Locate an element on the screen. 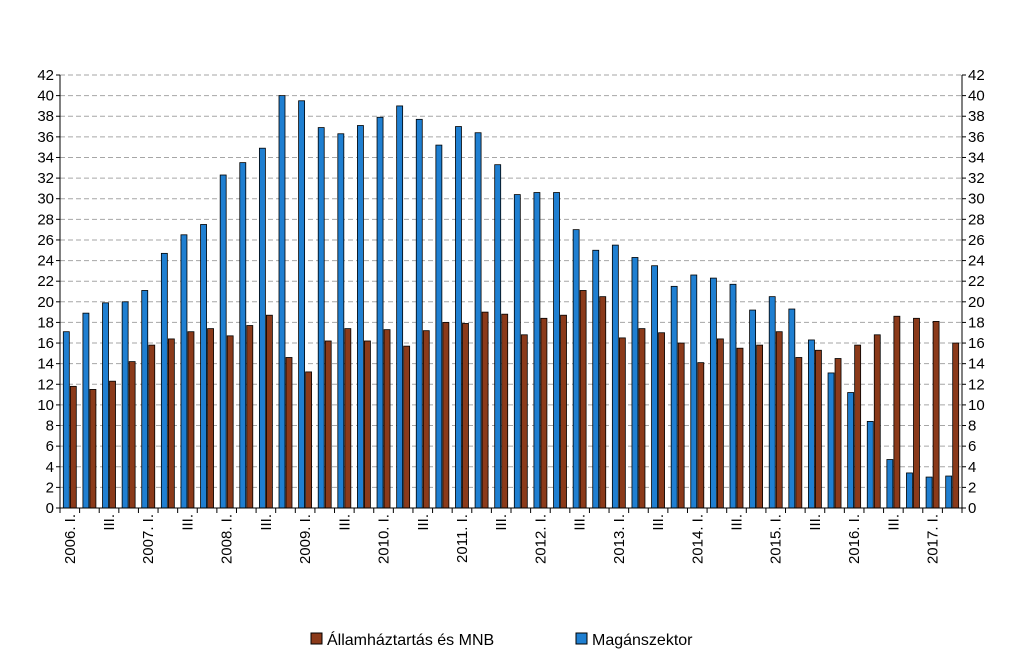  y-tick-label-left: 36 is located at coordinates (45, 137).